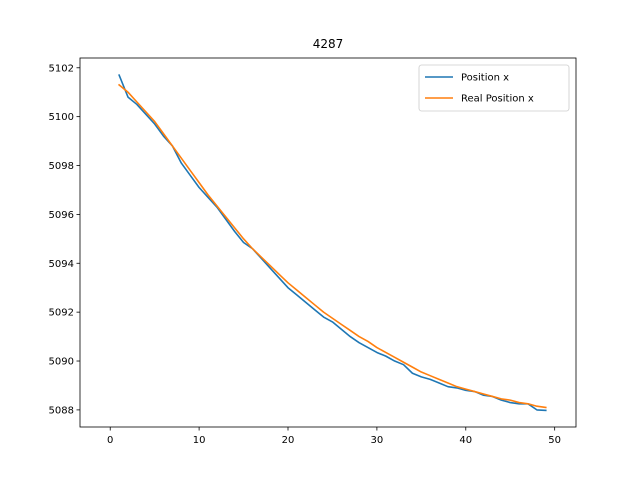  Describe the element at coordinates (288, 440) in the screenshot. I see `x-tick-label: 20` at that location.